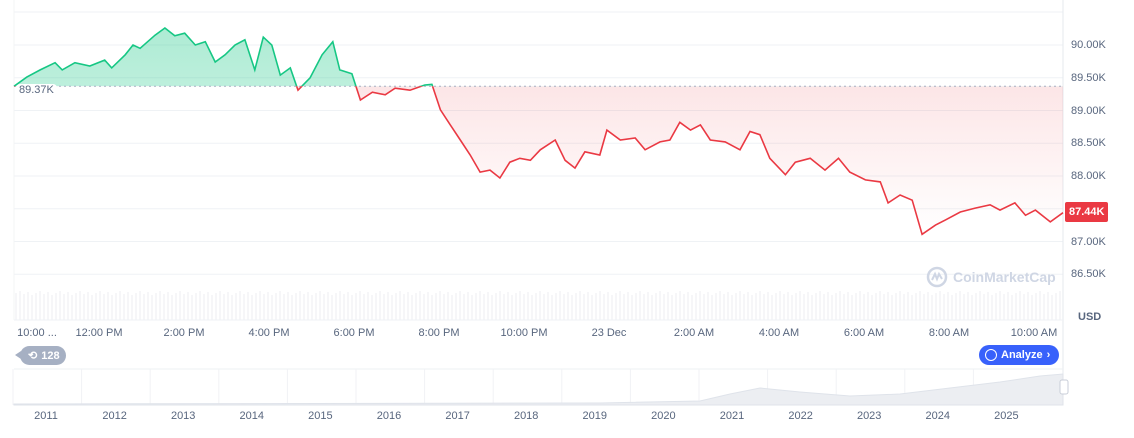  What do you see at coordinates (252, 416) in the screenshot?
I see `navigator-year-label: 2014` at bounding box center [252, 416].